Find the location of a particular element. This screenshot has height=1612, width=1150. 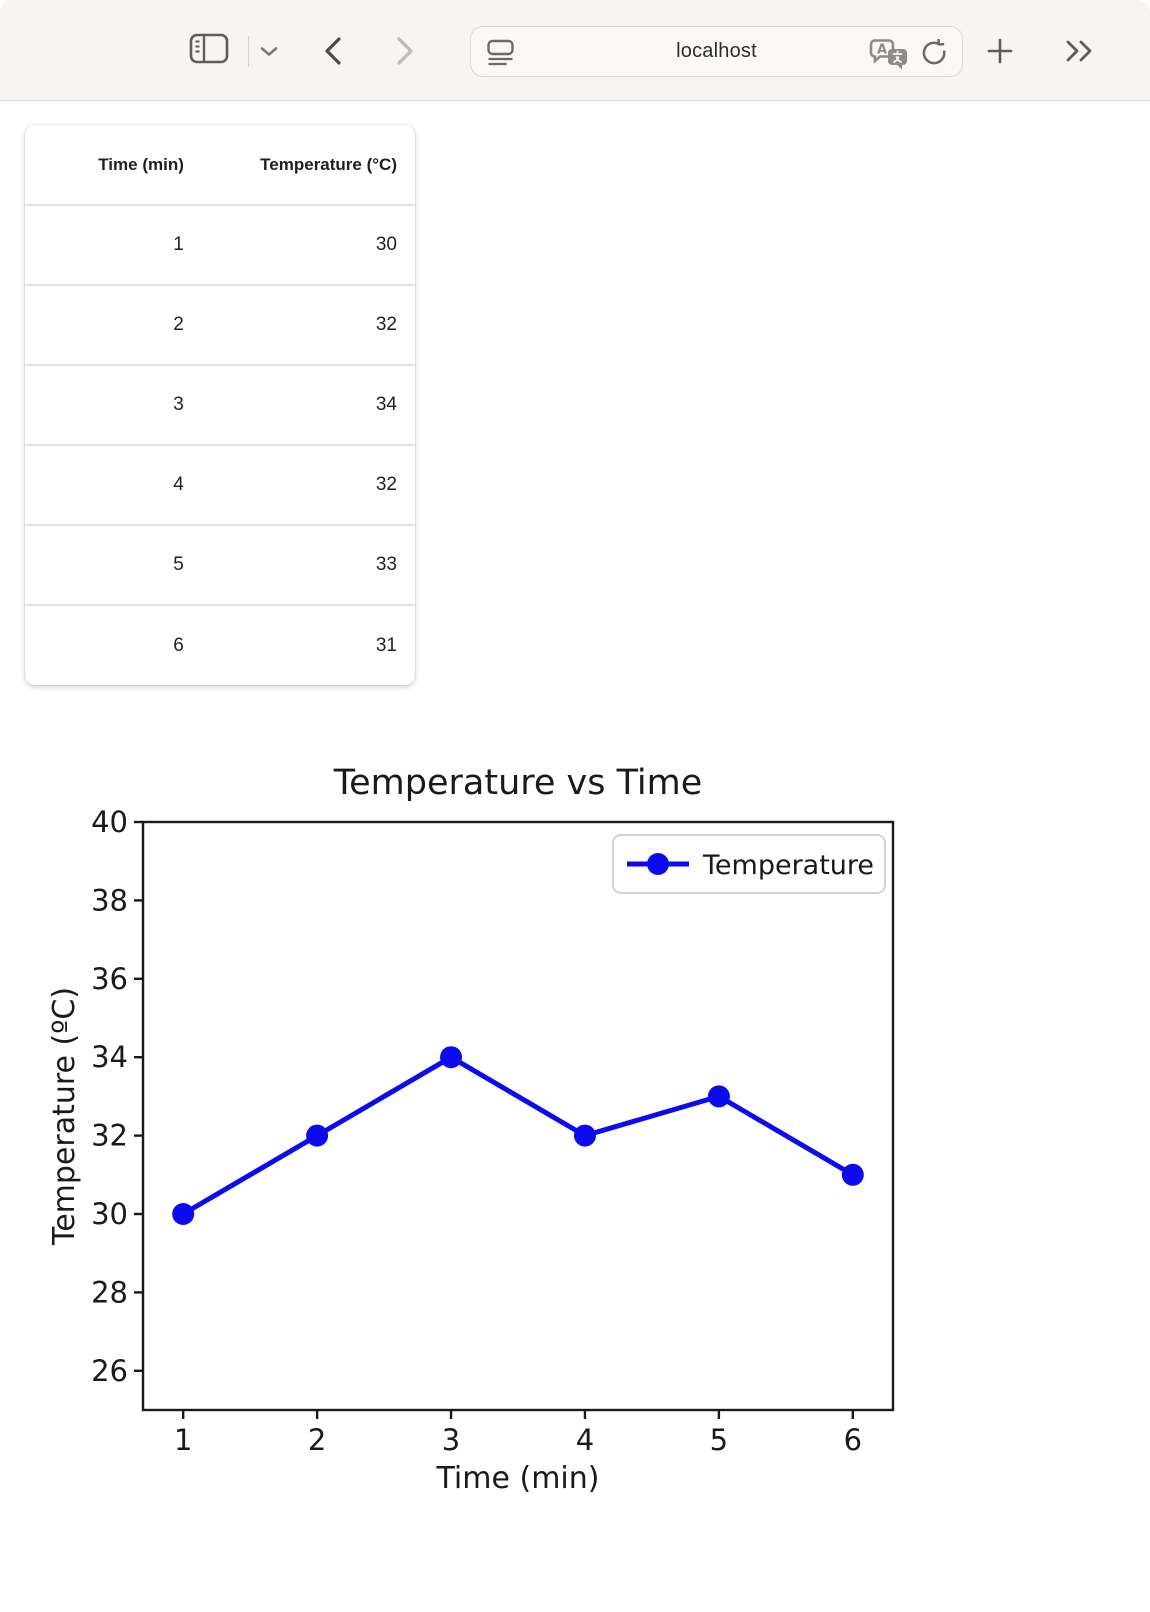

x-tick-label: 1 is located at coordinates (183, 1440).